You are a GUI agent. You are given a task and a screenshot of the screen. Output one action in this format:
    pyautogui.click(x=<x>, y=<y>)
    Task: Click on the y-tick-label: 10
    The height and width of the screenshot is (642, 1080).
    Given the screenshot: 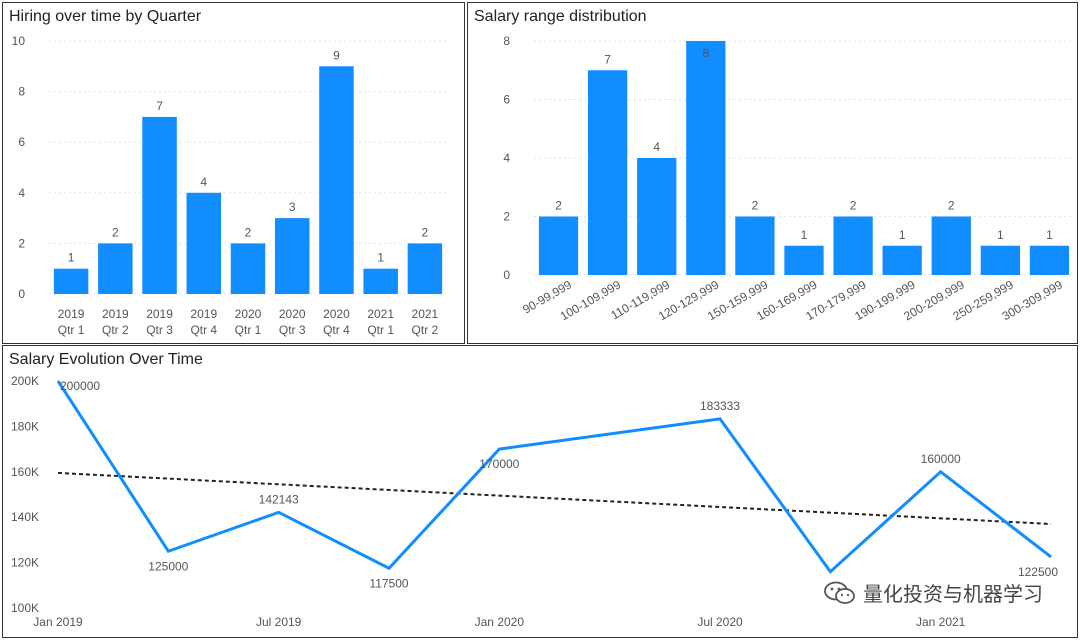 What is the action you would take?
    pyautogui.click(x=19, y=41)
    